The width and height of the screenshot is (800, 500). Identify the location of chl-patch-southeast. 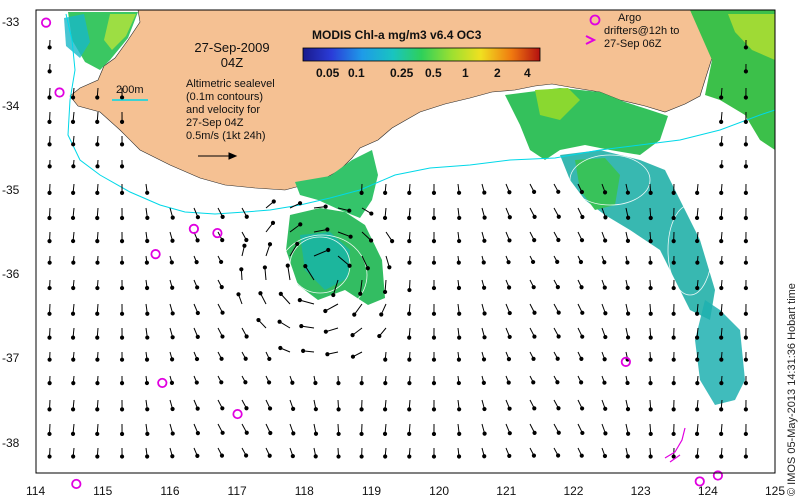
(720, 352).